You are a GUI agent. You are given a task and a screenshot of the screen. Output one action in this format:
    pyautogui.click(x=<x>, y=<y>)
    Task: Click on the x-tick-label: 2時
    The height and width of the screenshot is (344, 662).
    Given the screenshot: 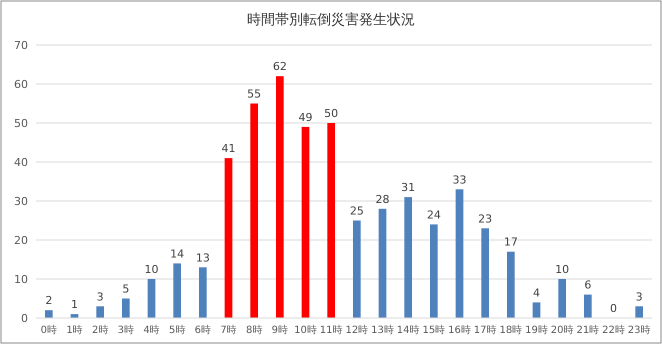 What is the action you would take?
    pyautogui.click(x=100, y=330)
    